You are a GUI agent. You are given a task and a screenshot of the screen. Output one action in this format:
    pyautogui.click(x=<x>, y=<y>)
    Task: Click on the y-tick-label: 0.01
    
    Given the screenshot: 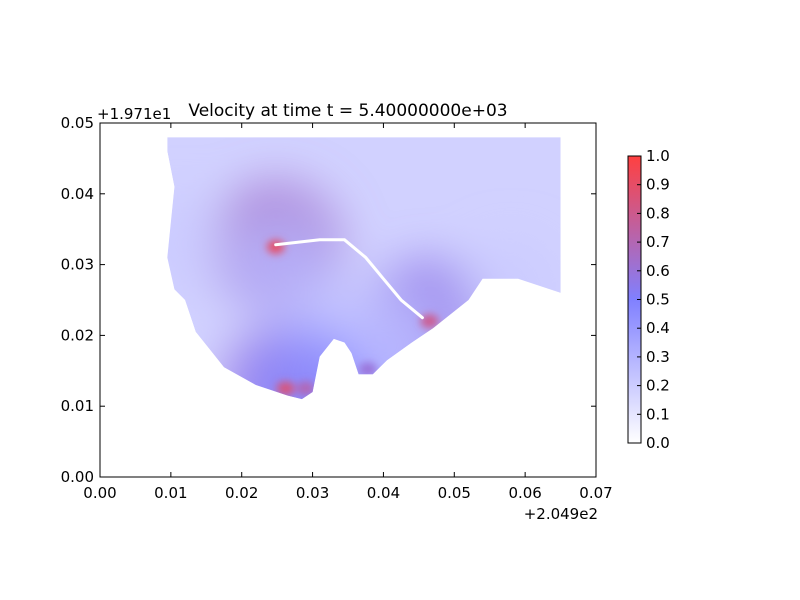 What is the action you would take?
    pyautogui.click(x=77, y=406)
    